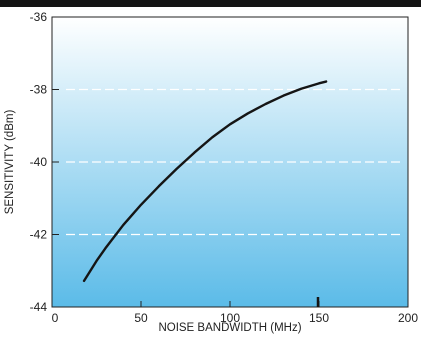  I want to click on y-tick-label: -38, so click(39, 90).